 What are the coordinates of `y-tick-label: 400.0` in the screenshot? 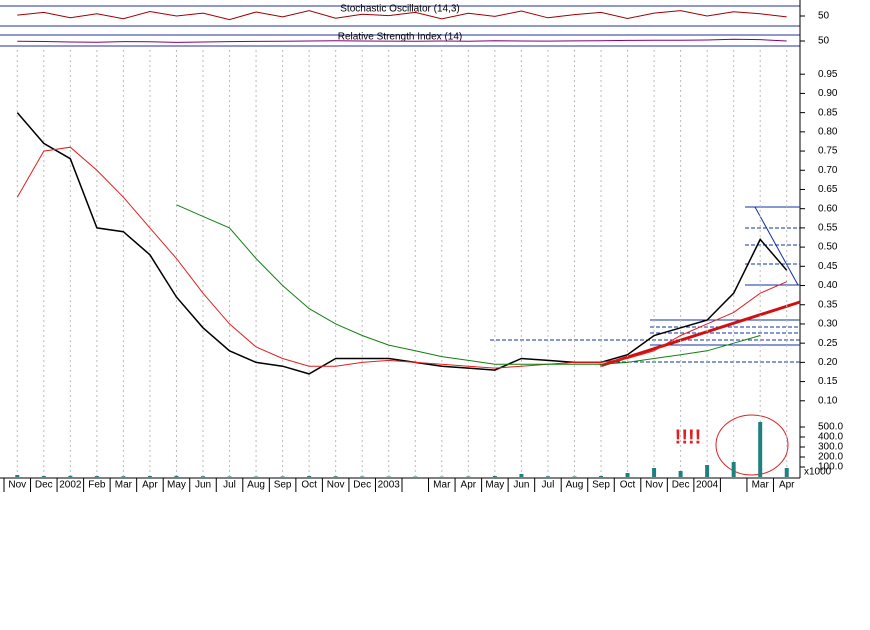 It's located at (830, 437).